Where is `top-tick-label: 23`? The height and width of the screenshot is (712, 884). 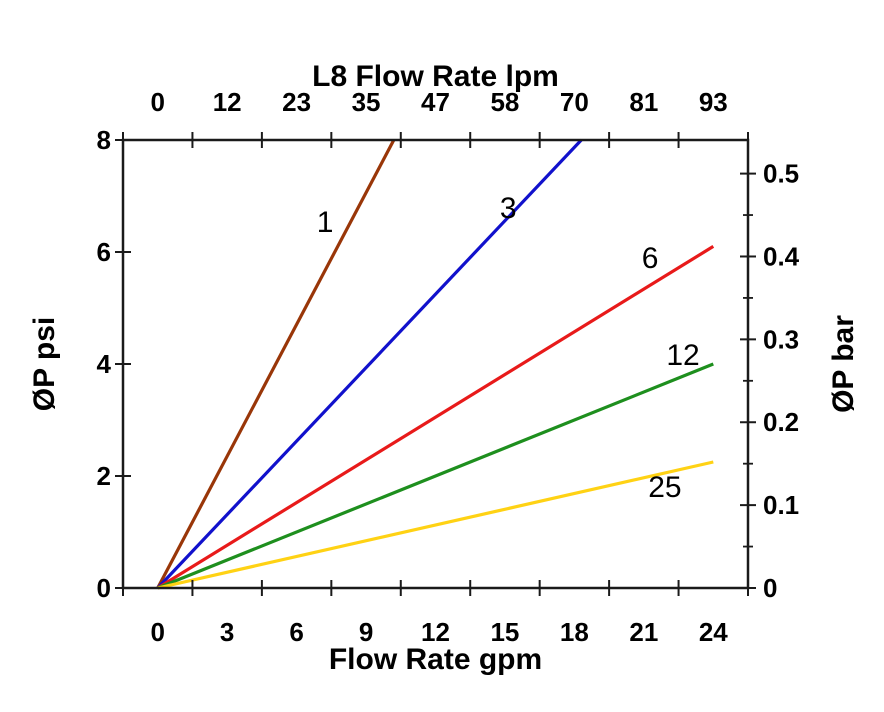
top-tick-label: 23 is located at coordinates (296, 102).